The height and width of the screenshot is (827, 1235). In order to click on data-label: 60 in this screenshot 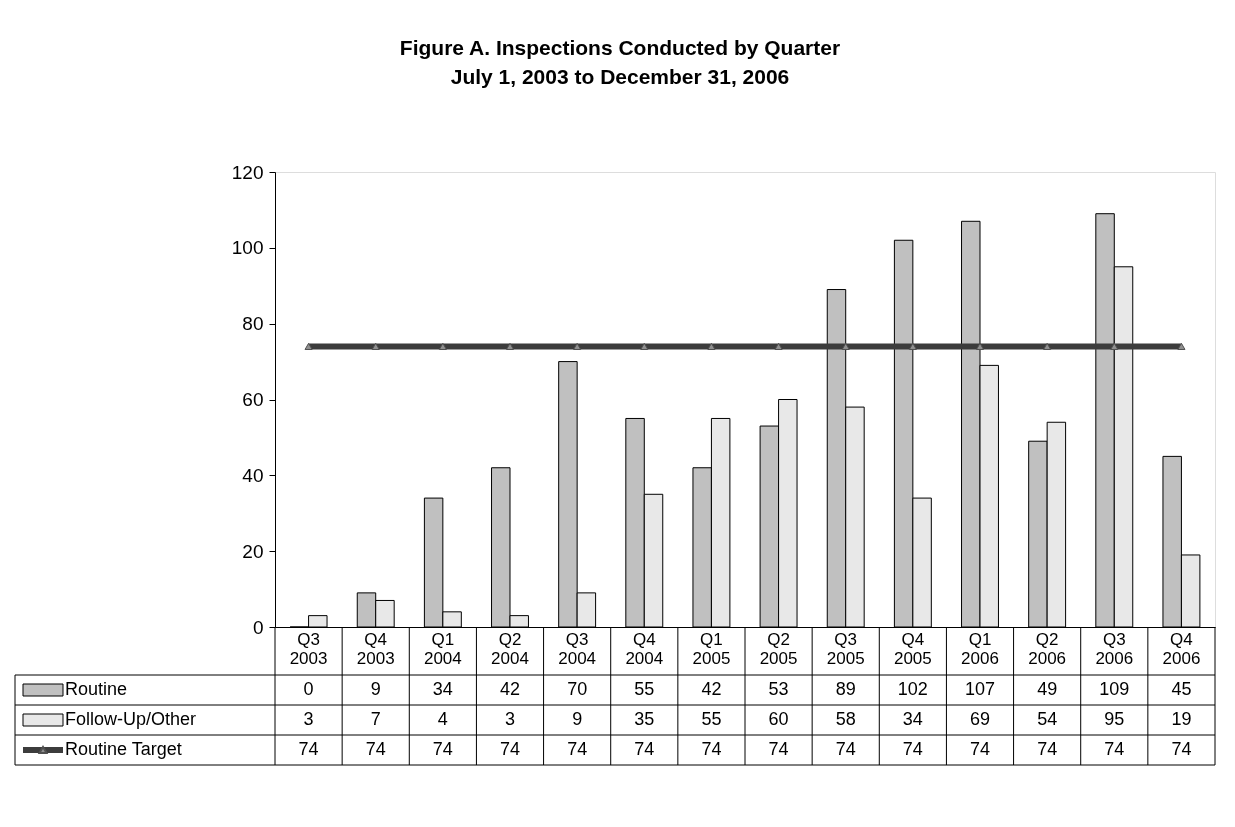, I will do `click(778, 719)`.